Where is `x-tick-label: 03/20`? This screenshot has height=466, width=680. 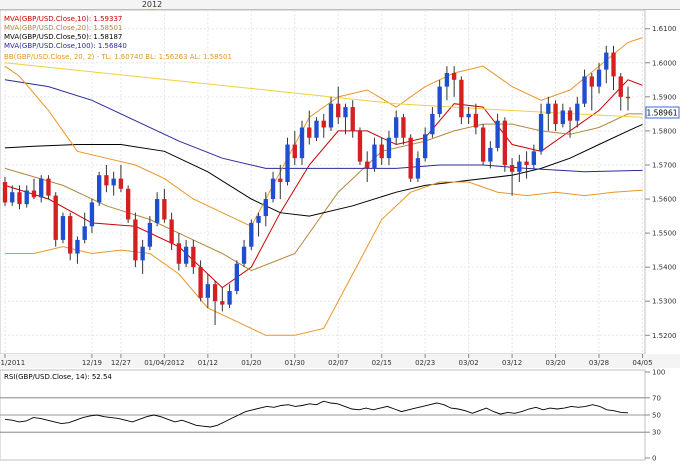 x-tick-label: 03/20 is located at coordinates (555, 363).